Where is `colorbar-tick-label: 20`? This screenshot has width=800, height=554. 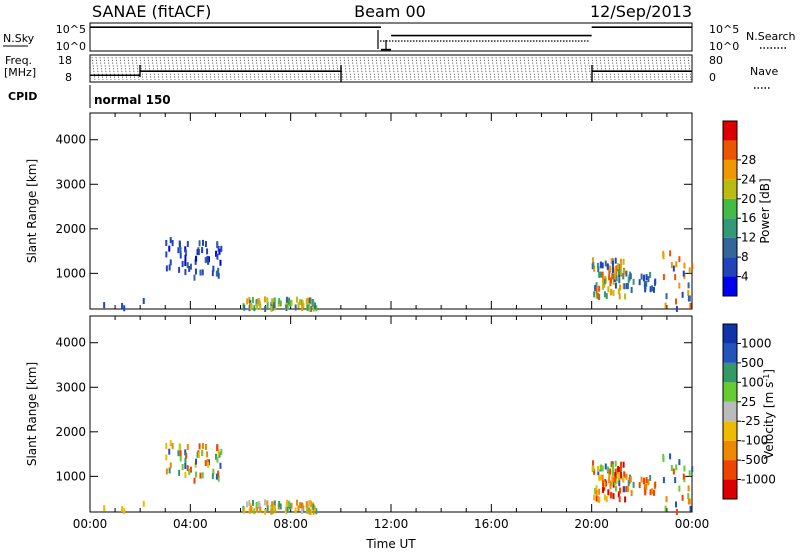 colorbar-tick-label: 20 is located at coordinates (748, 199).